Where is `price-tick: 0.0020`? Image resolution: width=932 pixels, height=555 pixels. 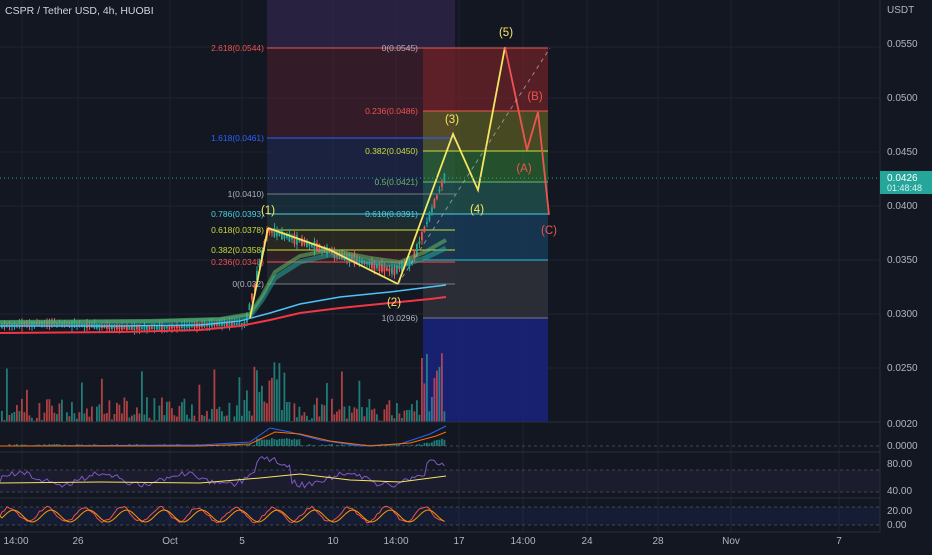
price-tick: 0.0020 is located at coordinates (902, 424).